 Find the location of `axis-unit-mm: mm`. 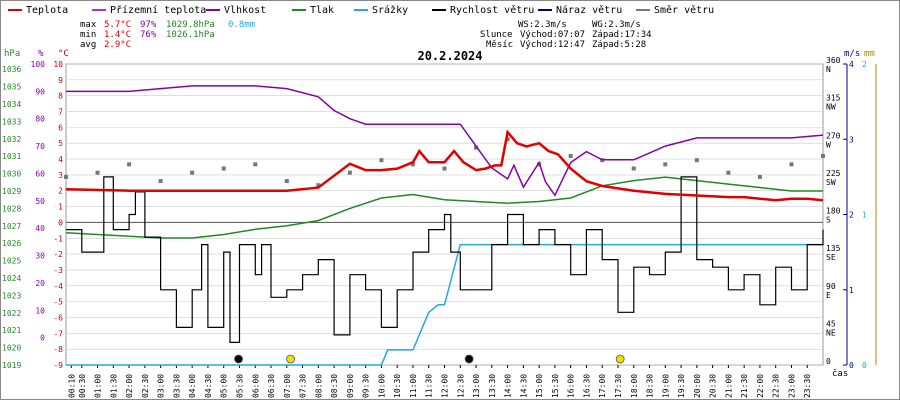

axis-unit-mm: mm is located at coordinates (869, 54).